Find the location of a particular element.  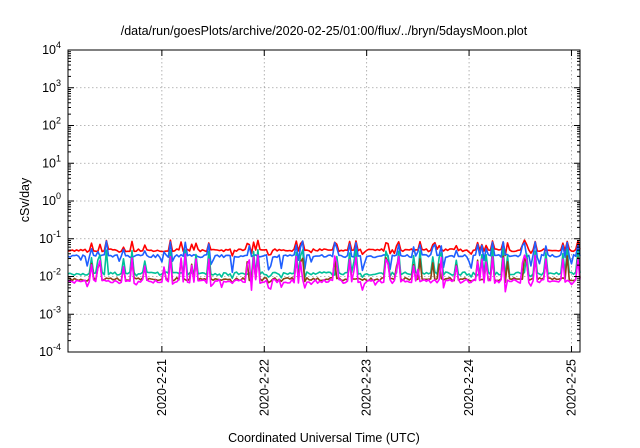

y-tick-label: 10⁴ is located at coordinates (51, 48).